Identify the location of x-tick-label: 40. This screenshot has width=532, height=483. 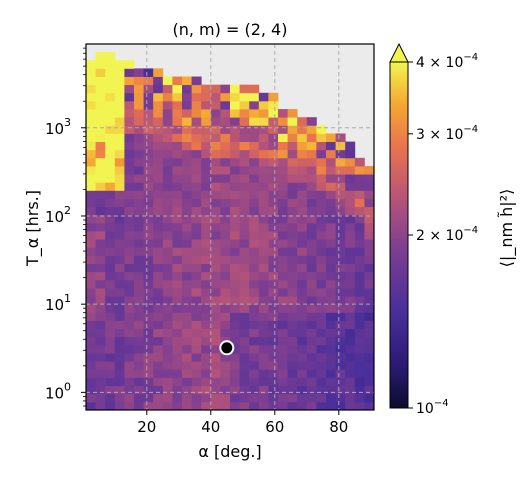
(210, 427).